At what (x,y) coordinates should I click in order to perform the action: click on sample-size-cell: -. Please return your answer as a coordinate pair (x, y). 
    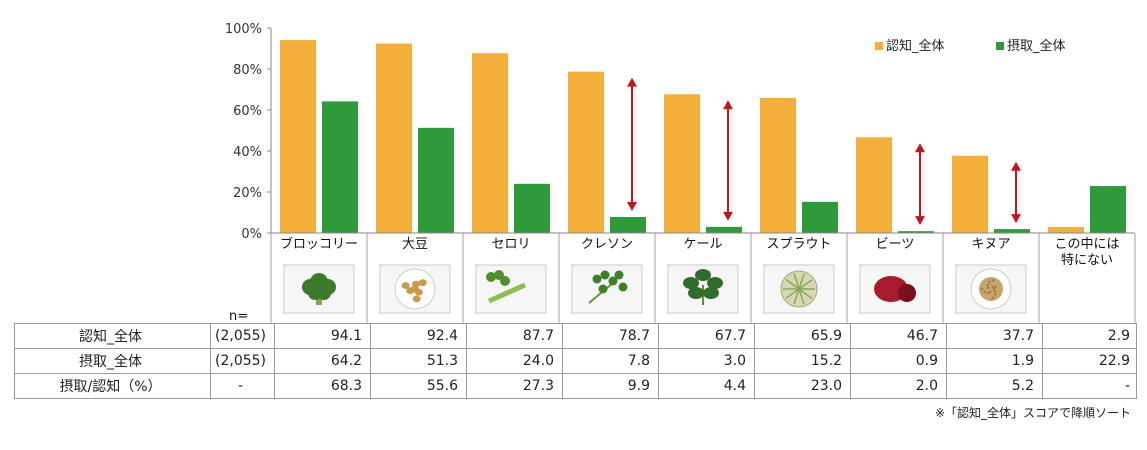
    Looking at the image, I should click on (242, 386).